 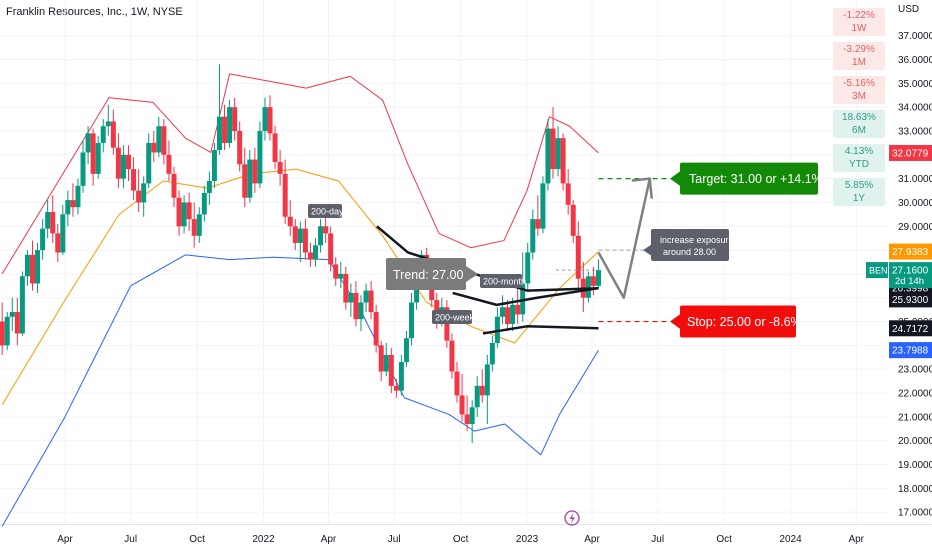 What do you see at coordinates (504, 282) in the screenshot?
I see `ma-200month-tag-label: 200-month` at bounding box center [504, 282].